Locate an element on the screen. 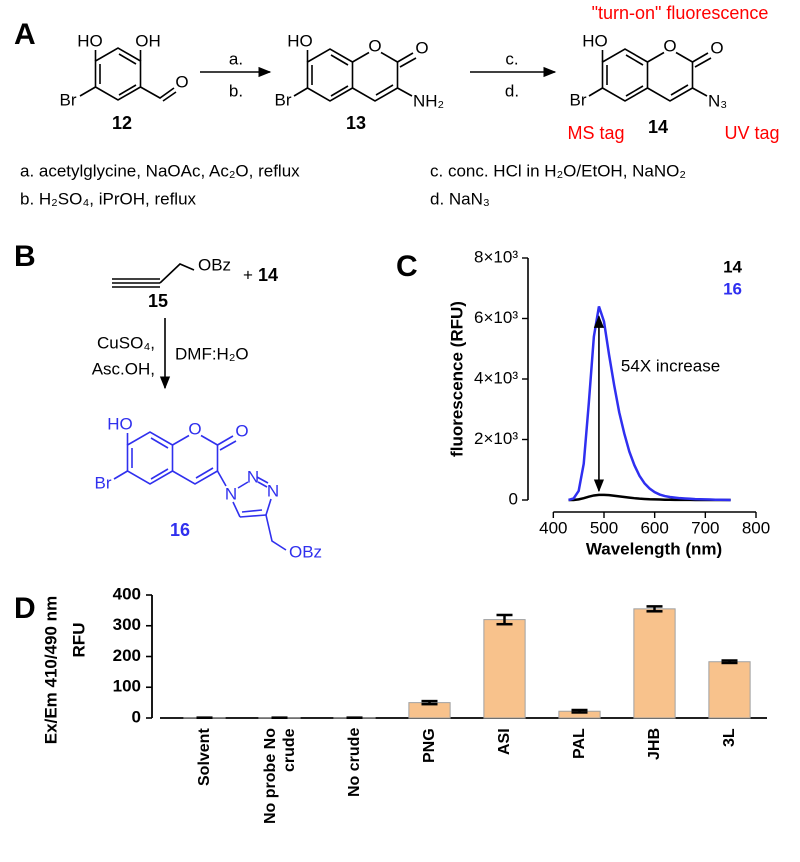 The image size is (800, 862). x-axis-label: Wavelength (nm) is located at coordinates (654, 548).